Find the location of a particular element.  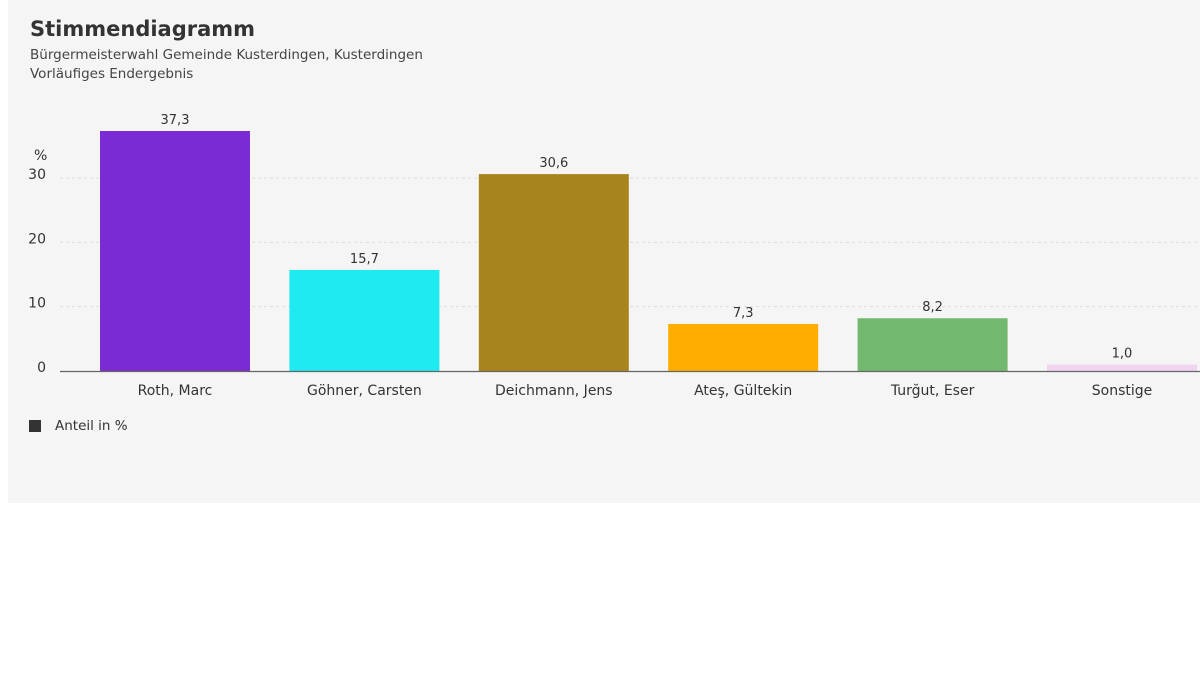

bar-value-label: 1,0 is located at coordinates (1122, 354).